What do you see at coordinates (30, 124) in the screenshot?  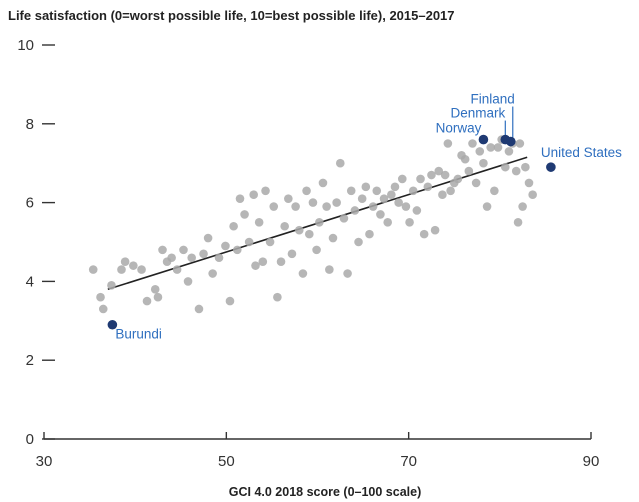 I see `y-tick-label: 8` at bounding box center [30, 124].